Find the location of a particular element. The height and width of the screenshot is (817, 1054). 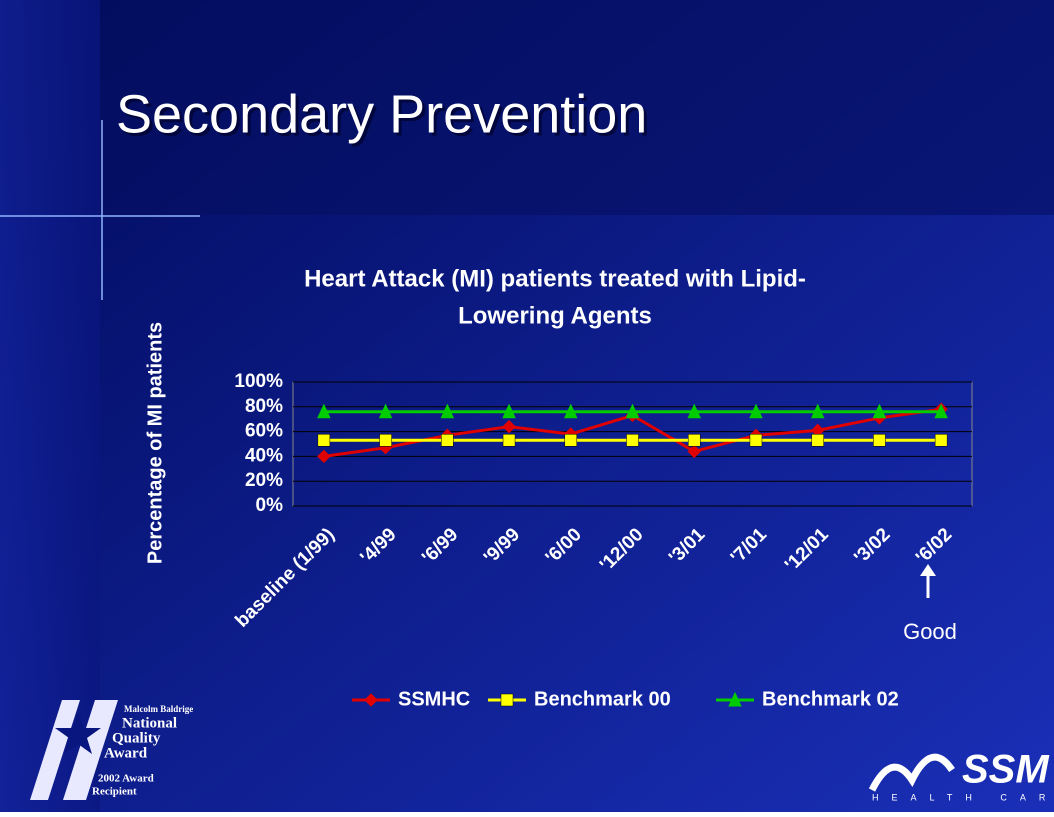

chart-title: Lowering Agents is located at coordinates (555, 315).